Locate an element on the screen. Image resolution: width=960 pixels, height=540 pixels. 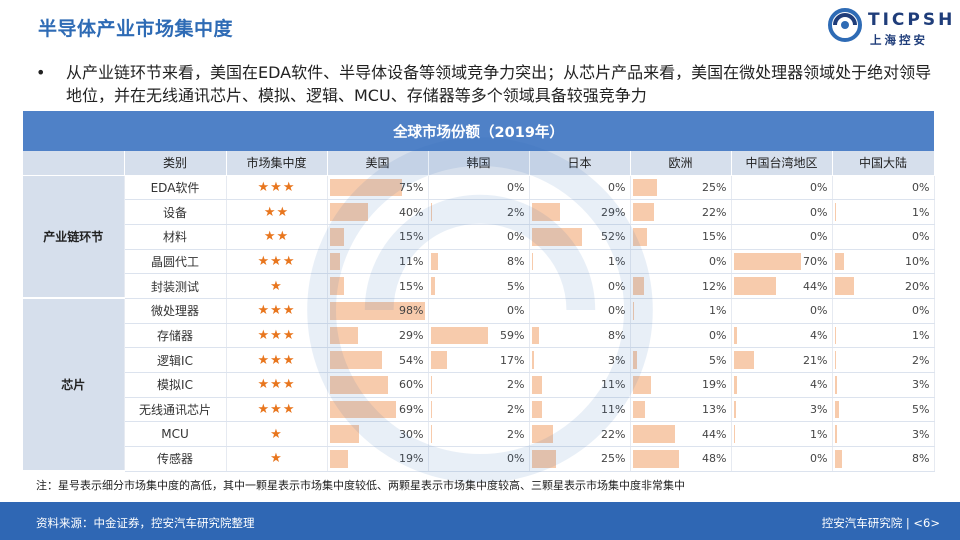
share-value: 48% is located at coordinates (714, 459).